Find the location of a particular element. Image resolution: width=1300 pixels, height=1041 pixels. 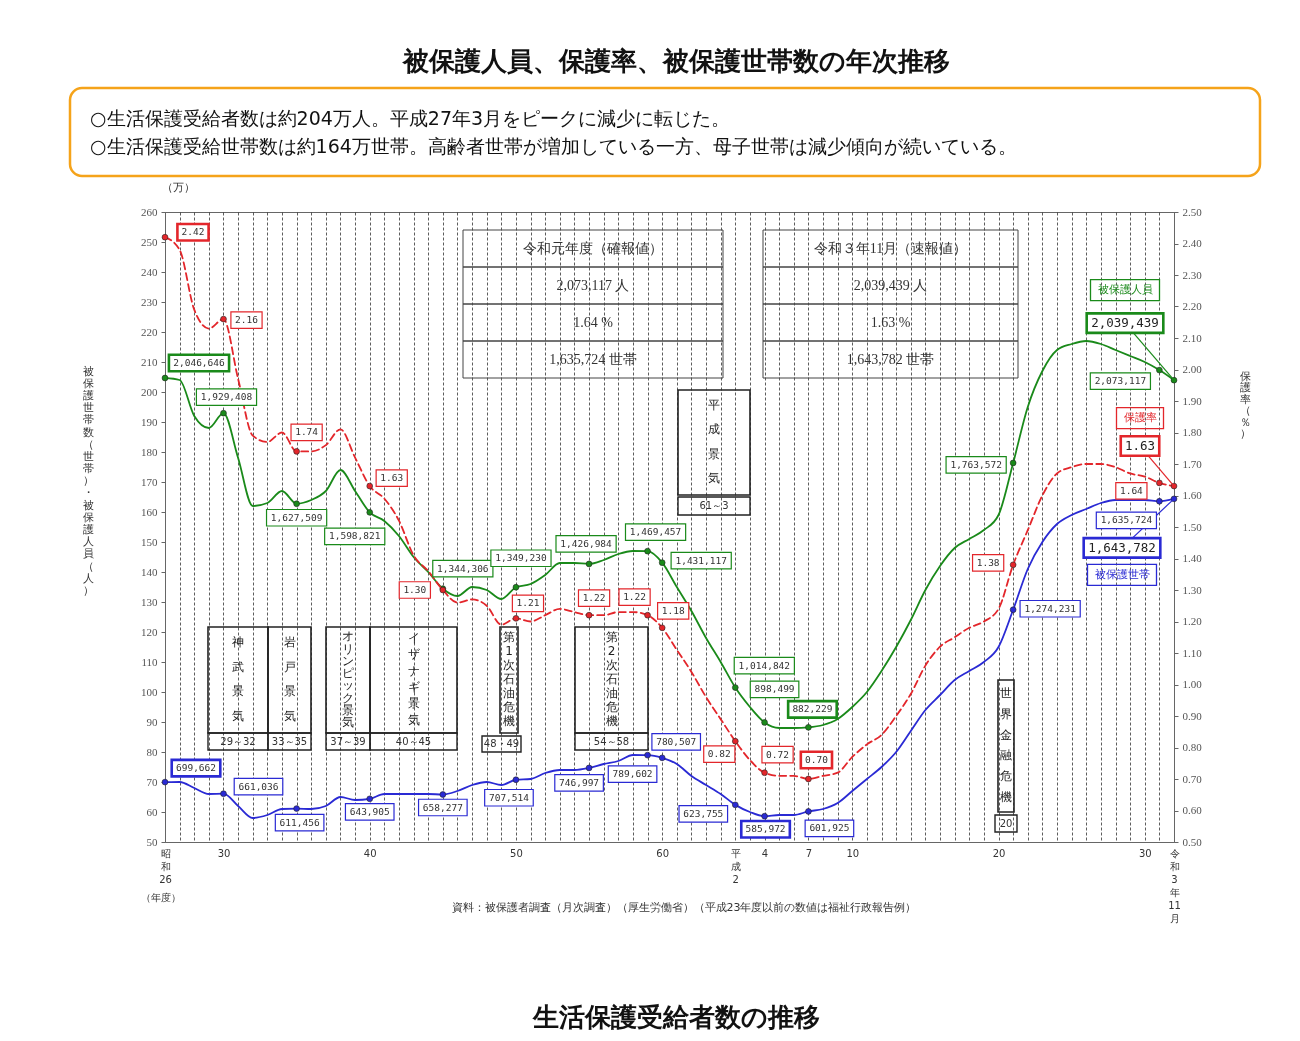

data-label: 1.63 is located at coordinates (1140, 446).